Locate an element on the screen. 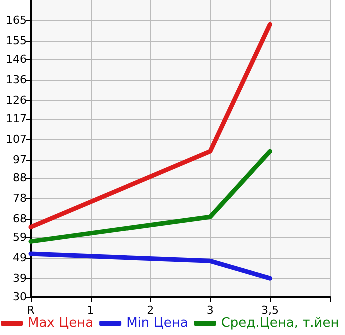  y-tick-label: 165 is located at coordinates (16, 20).